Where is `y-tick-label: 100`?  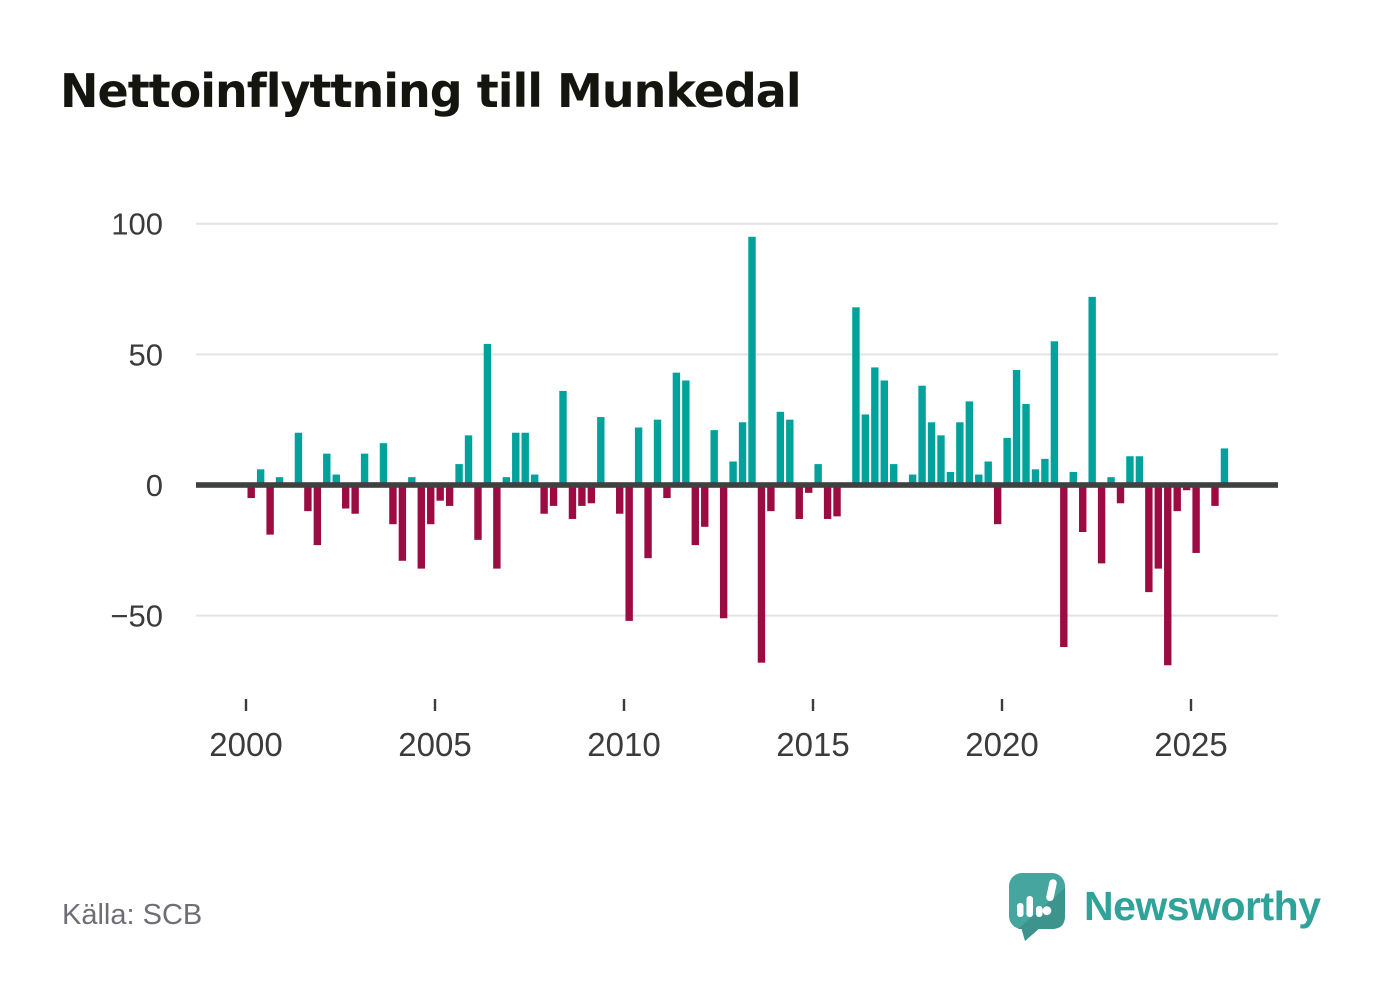
y-tick-label: 100 is located at coordinates (137, 224).